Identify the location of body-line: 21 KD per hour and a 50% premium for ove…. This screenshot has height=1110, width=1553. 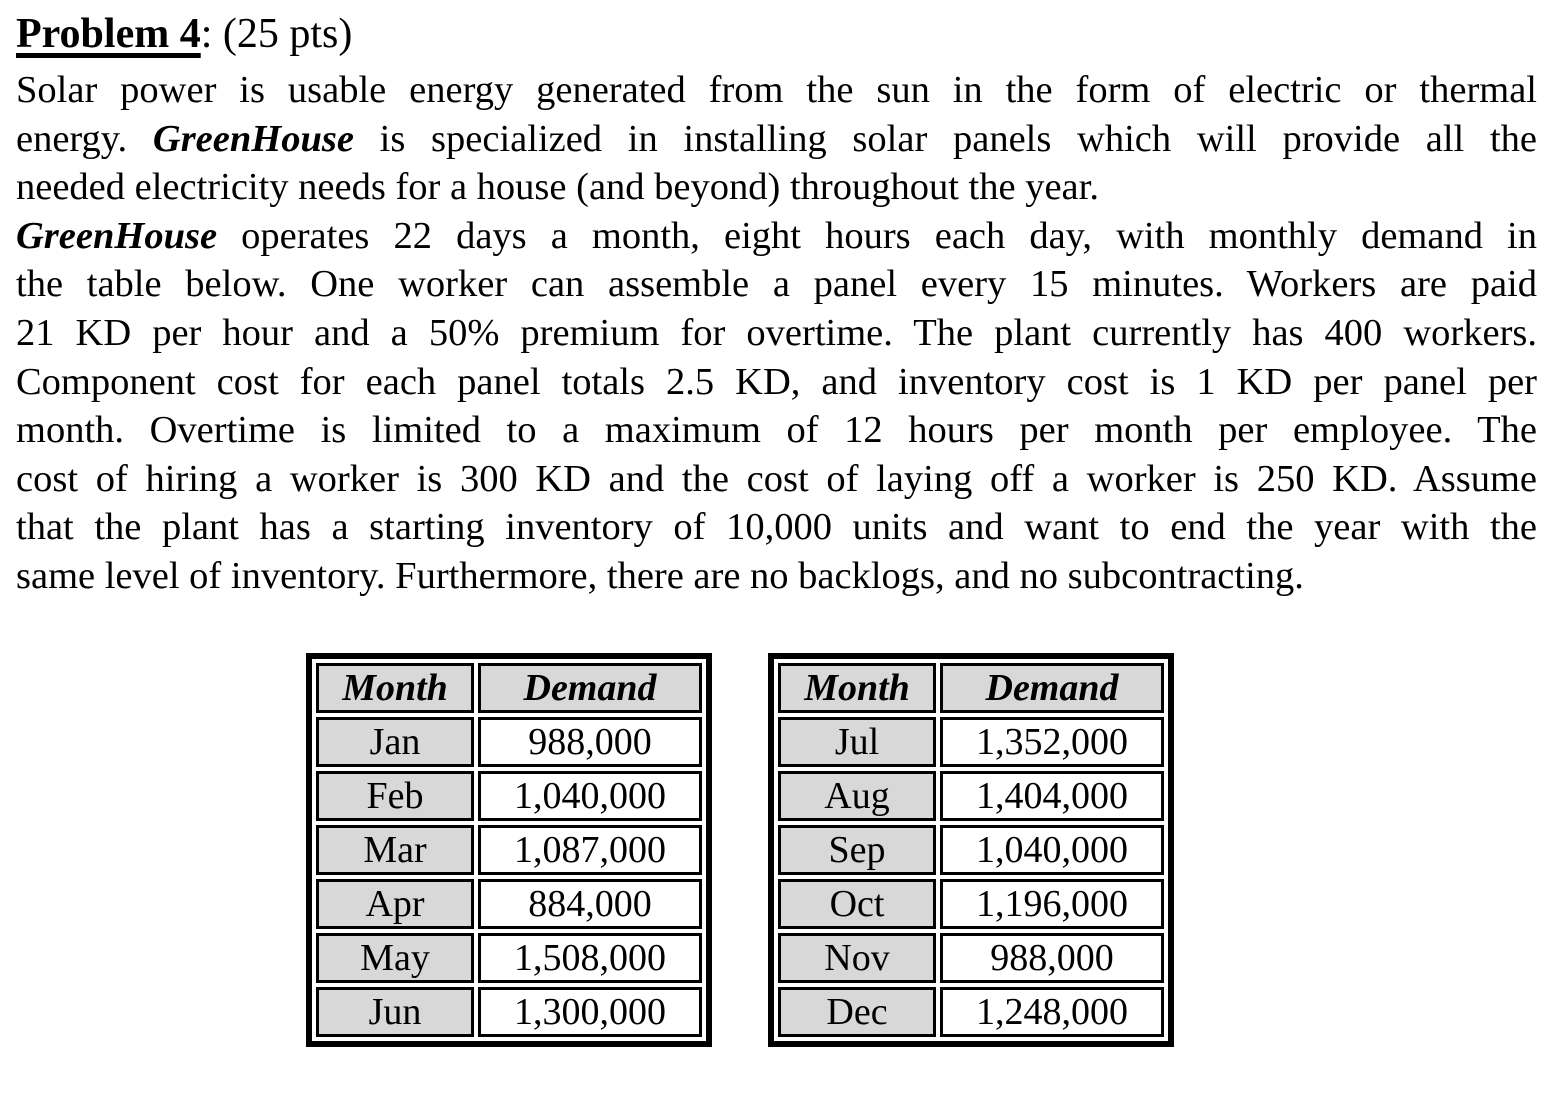
(776, 333).